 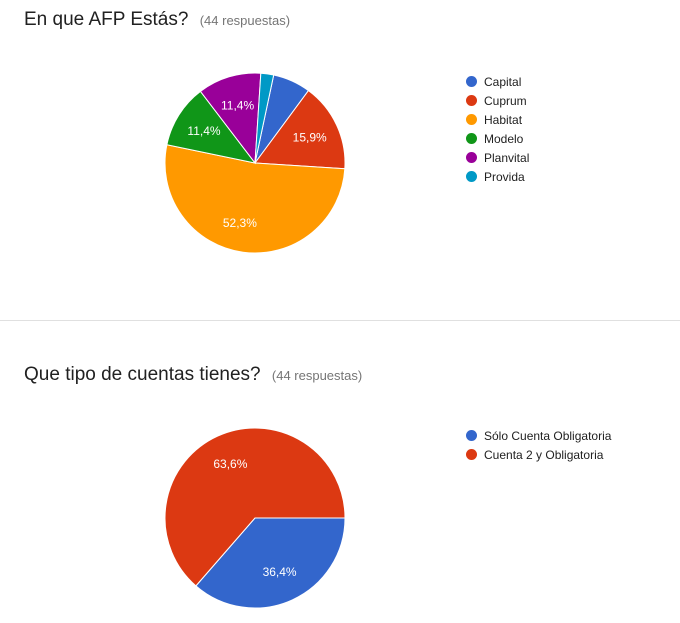 I want to click on legend-item-provida: Provida, so click(x=497, y=176).